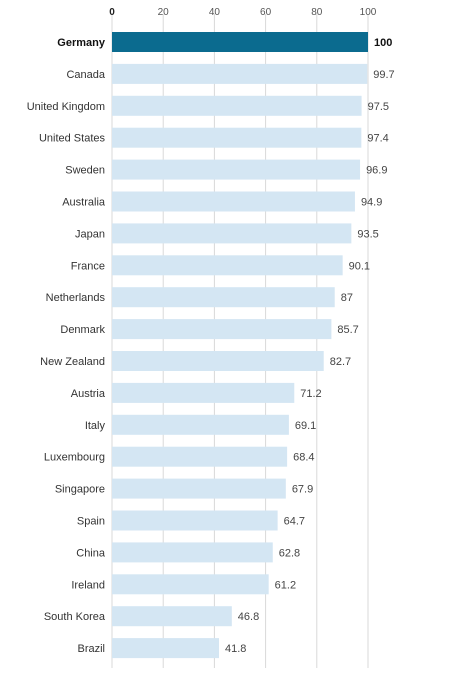 The image size is (474, 678). Describe the element at coordinates (347, 298) in the screenshot. I see `value-label: 87` at that location.